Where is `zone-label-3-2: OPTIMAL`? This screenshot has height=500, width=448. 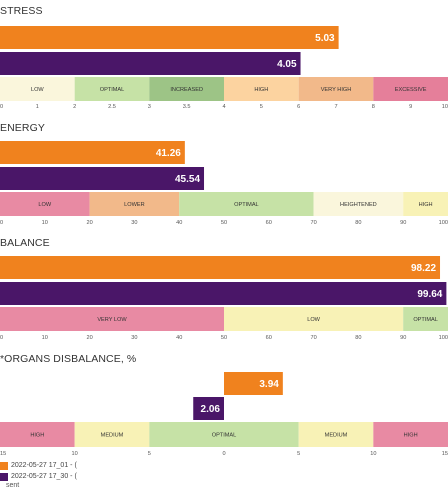 zone-label-3-2: OPTIMAL is located at coordinates (224, 436).